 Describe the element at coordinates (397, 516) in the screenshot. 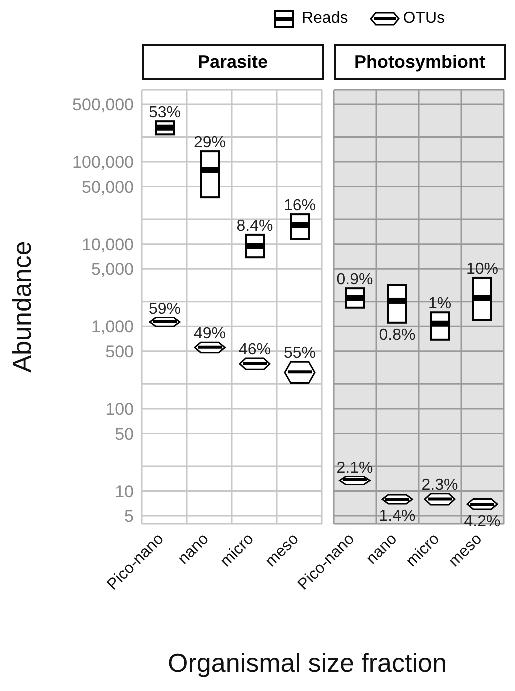

I see `text: 1.4%` at that location.